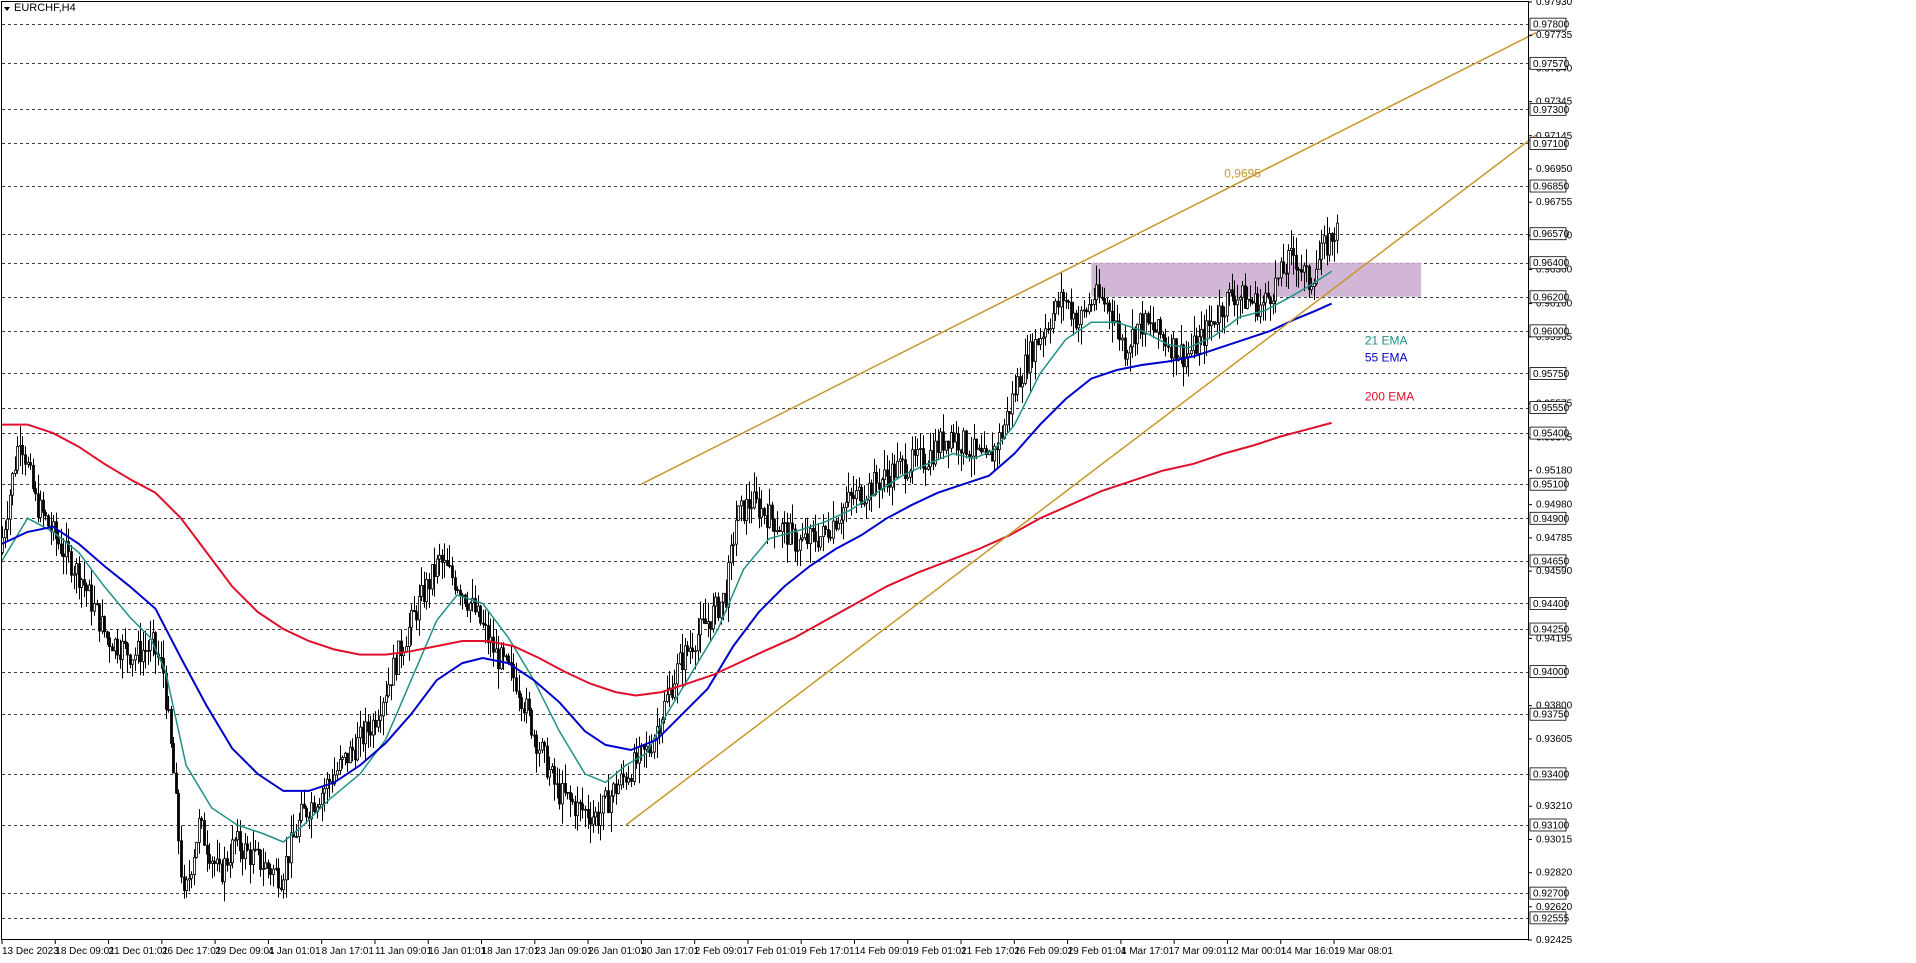 This screenshot has width=1916, height=963. Describe the element at coordinates (1554, 907) in the screenshot. I see `price-tick-label: 0.92620` at that location.